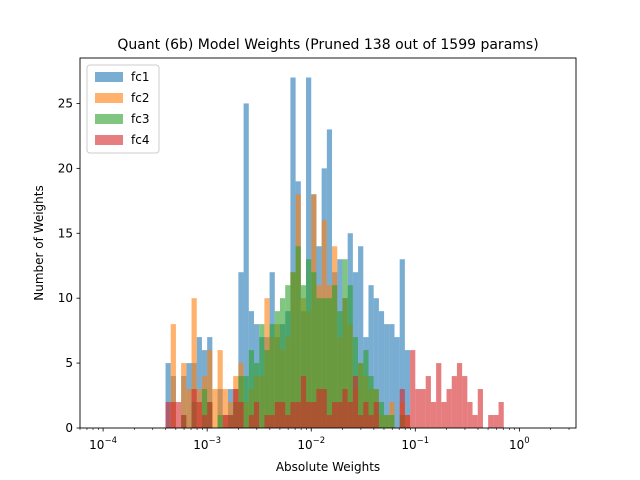  Describe the element at coordinates (109, 119) in the screenshot. I see `legend-swatch-fc3` at that location.